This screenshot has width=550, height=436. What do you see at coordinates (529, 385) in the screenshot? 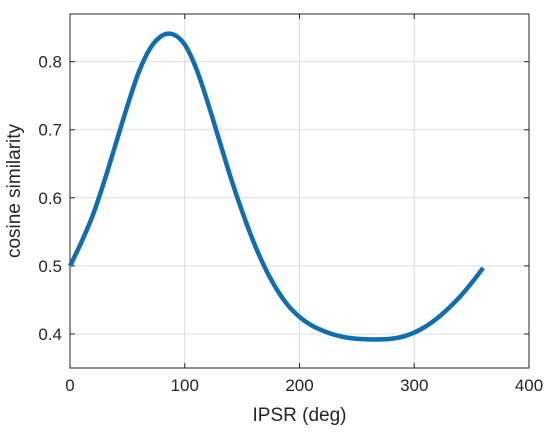
I see `x-tick-label: 400` at bounding box center [529, 385].